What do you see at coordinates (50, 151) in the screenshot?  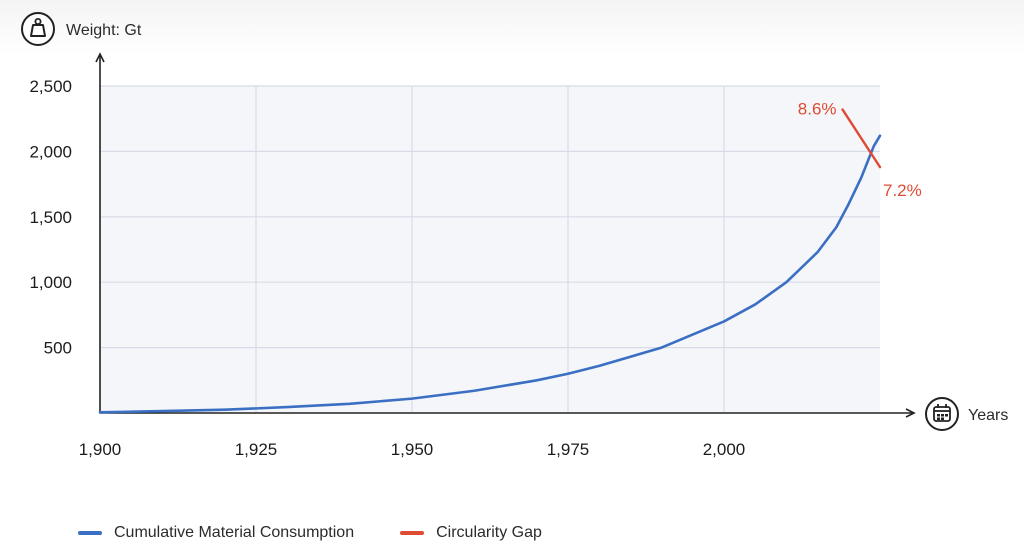 I see `y-tick-label: 2,000` at bounding box center [50, 151].